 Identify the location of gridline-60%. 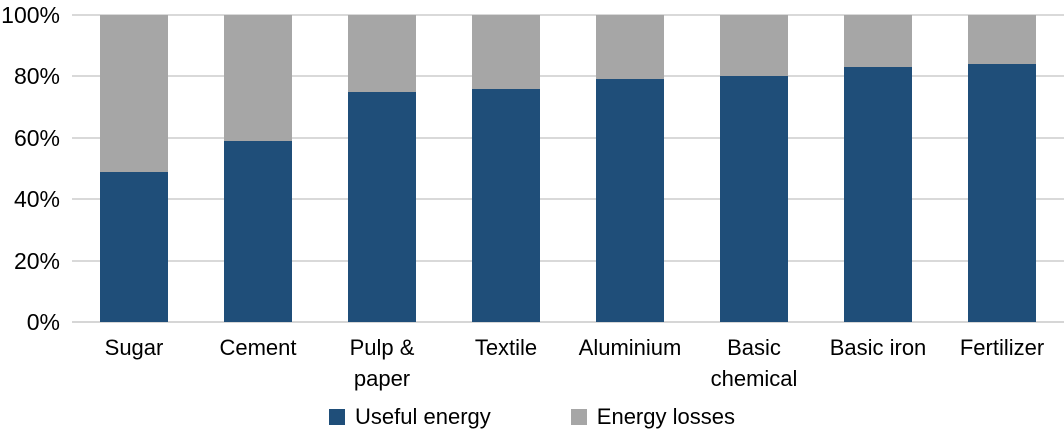
(568, 137).